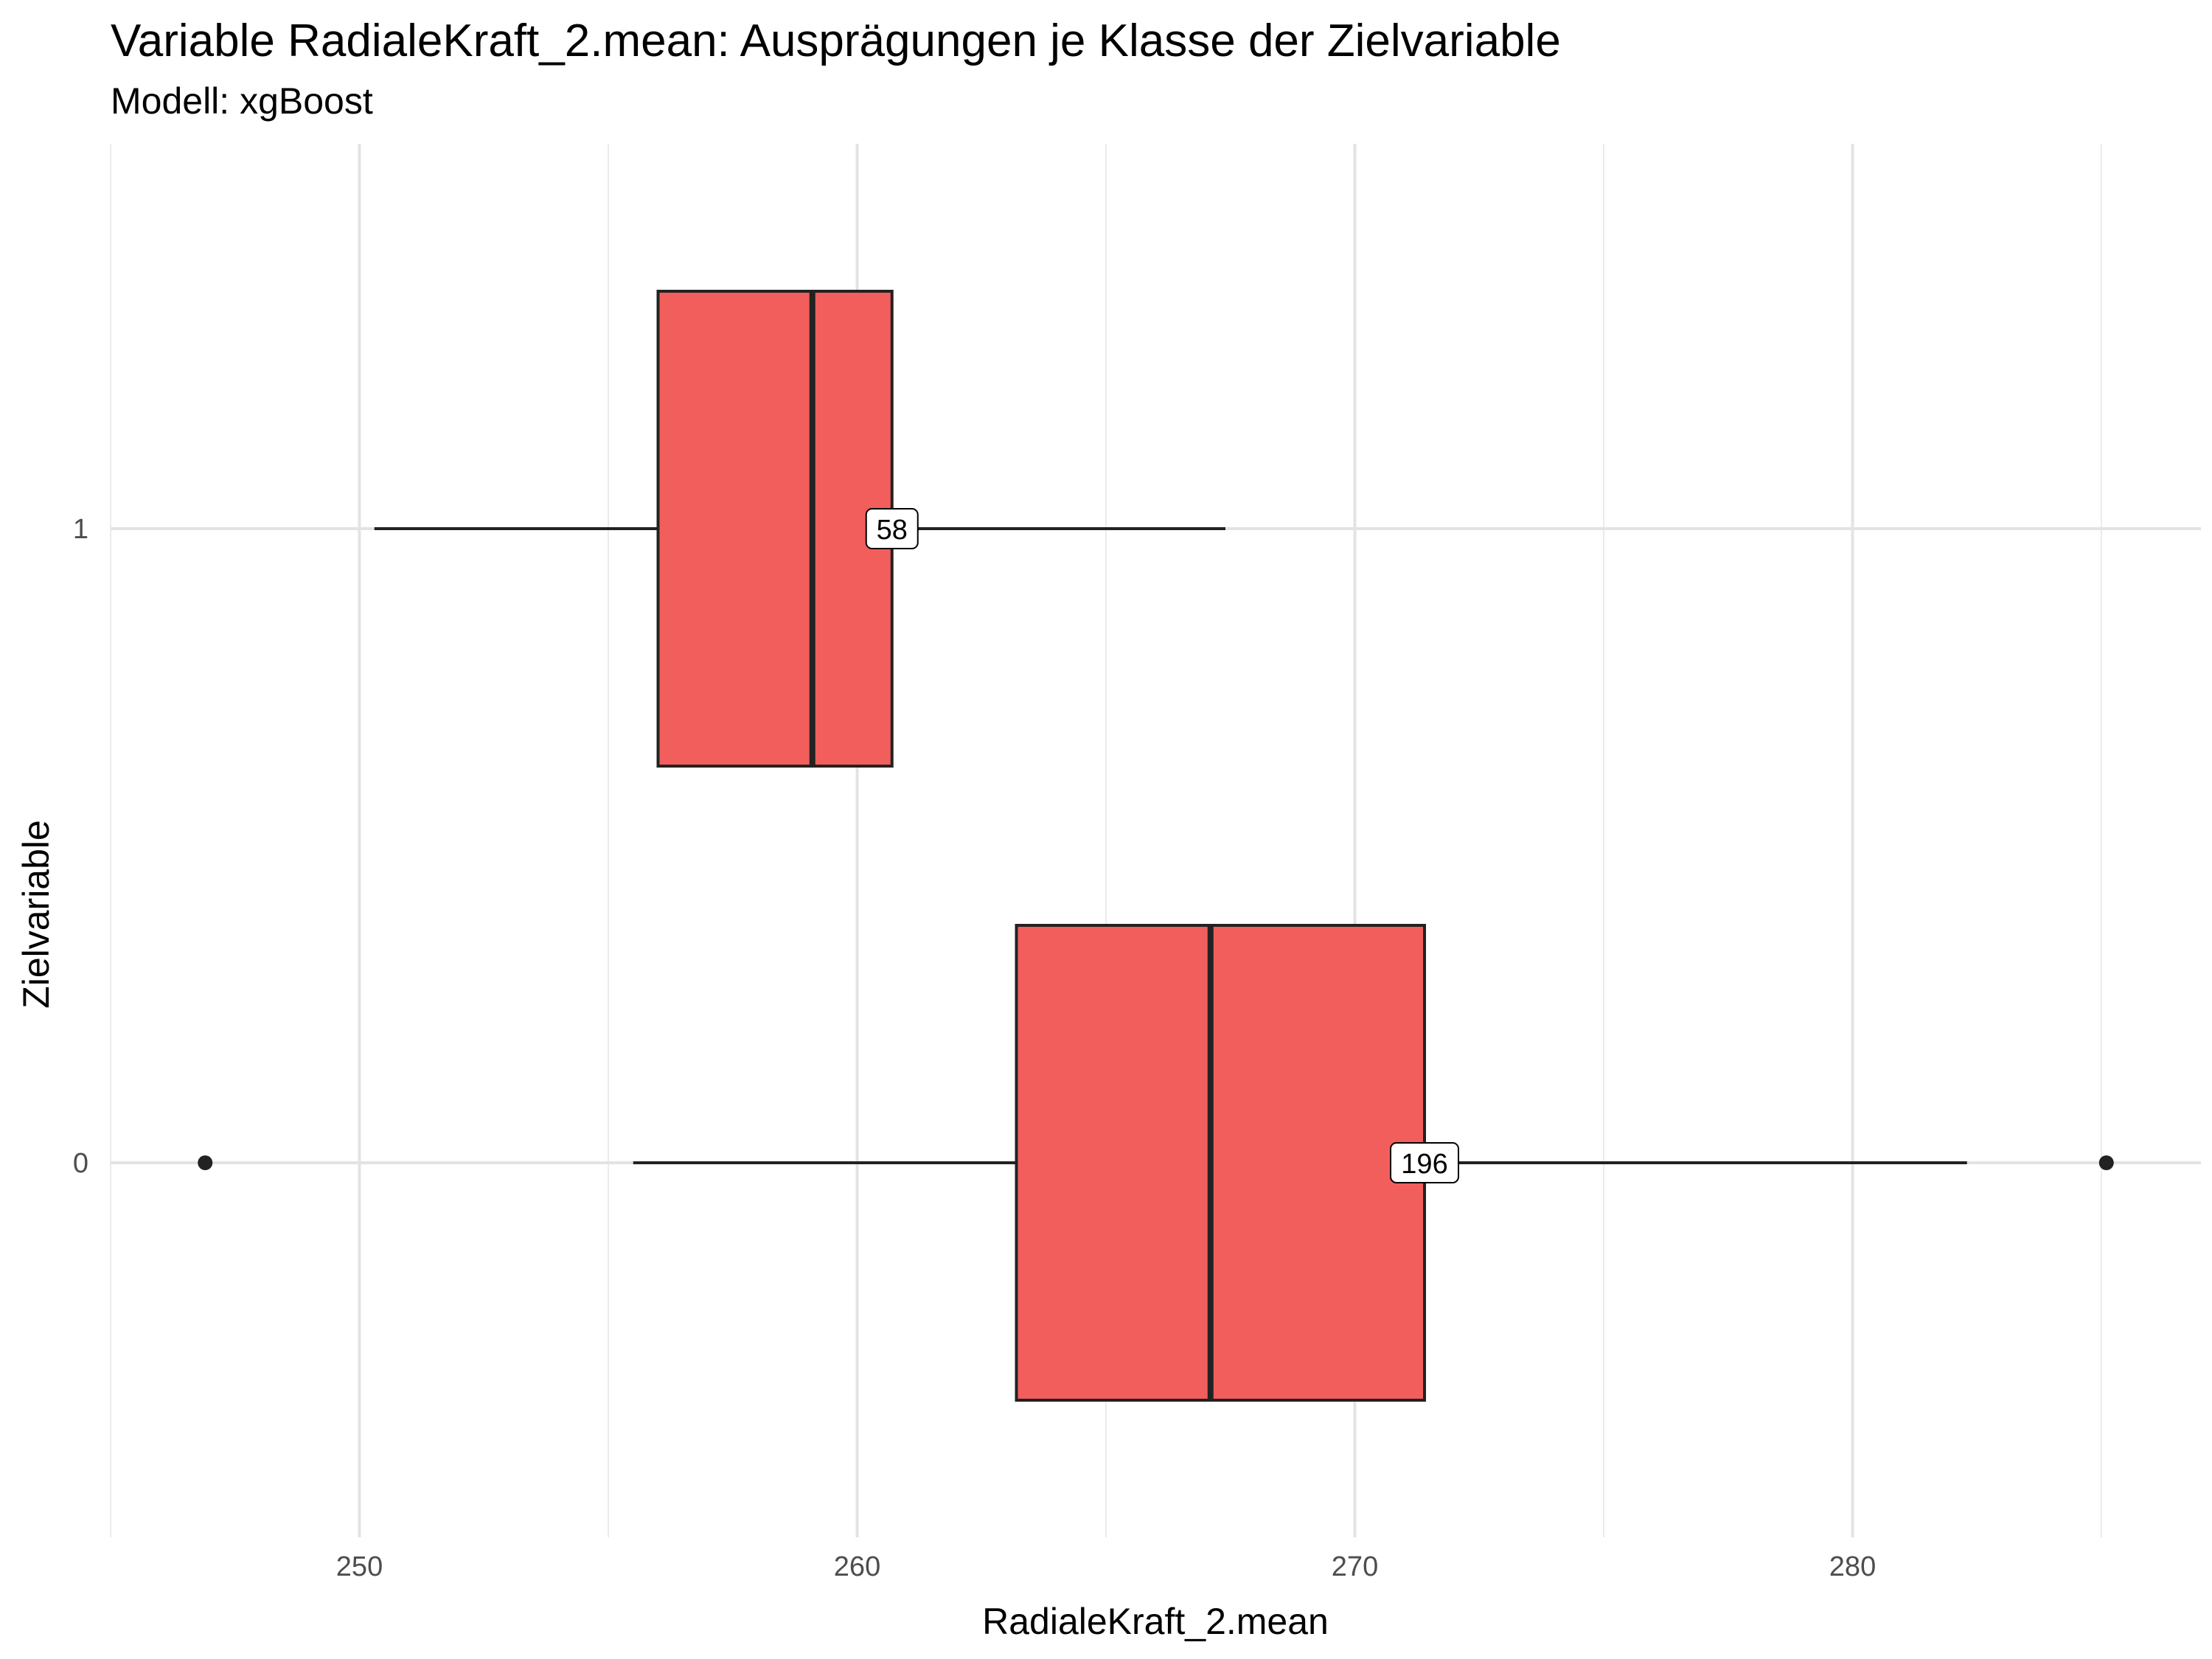  I want to click on count-label: 58, so click(892, 530).